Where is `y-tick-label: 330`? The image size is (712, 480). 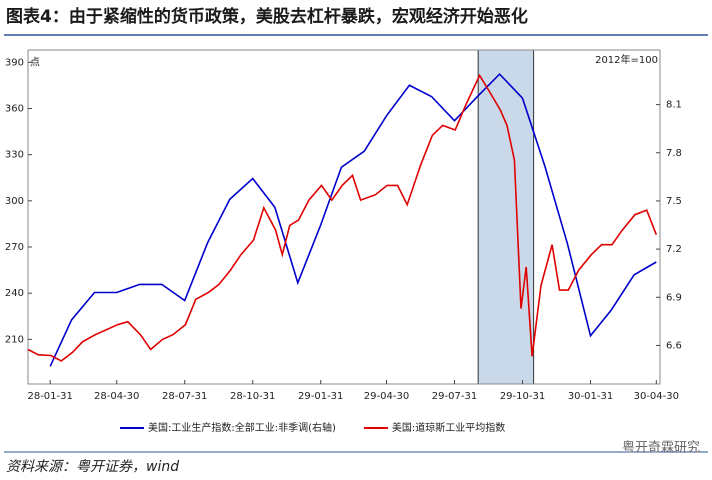 y-tick-label: 330 is located at coordinates (14, 155).